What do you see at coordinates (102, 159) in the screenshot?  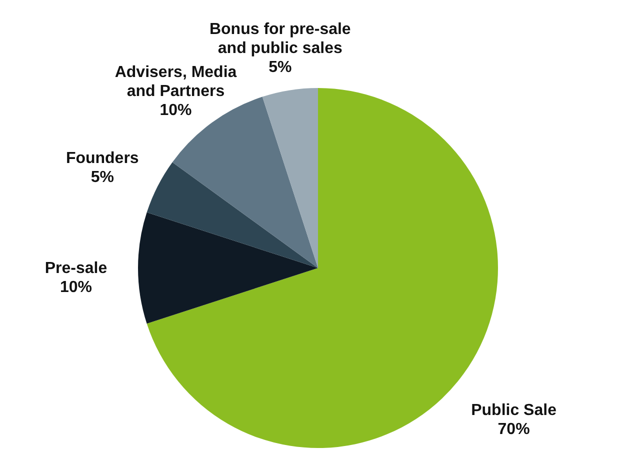 I see `slice-label: Founders` at bounding box center [102, 159].